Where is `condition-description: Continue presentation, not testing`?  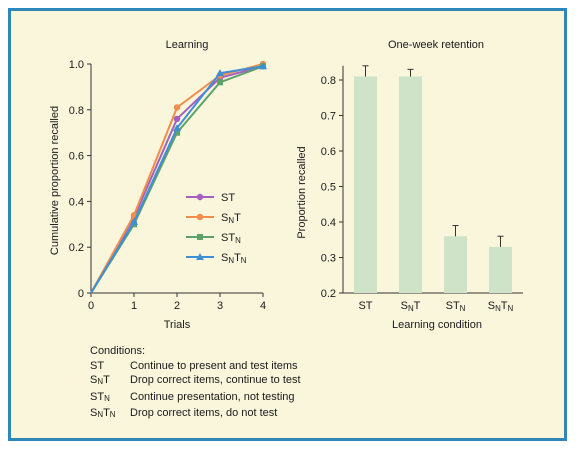
condition-description: Continue presentation, not testing is located at coordinates (212, 396).